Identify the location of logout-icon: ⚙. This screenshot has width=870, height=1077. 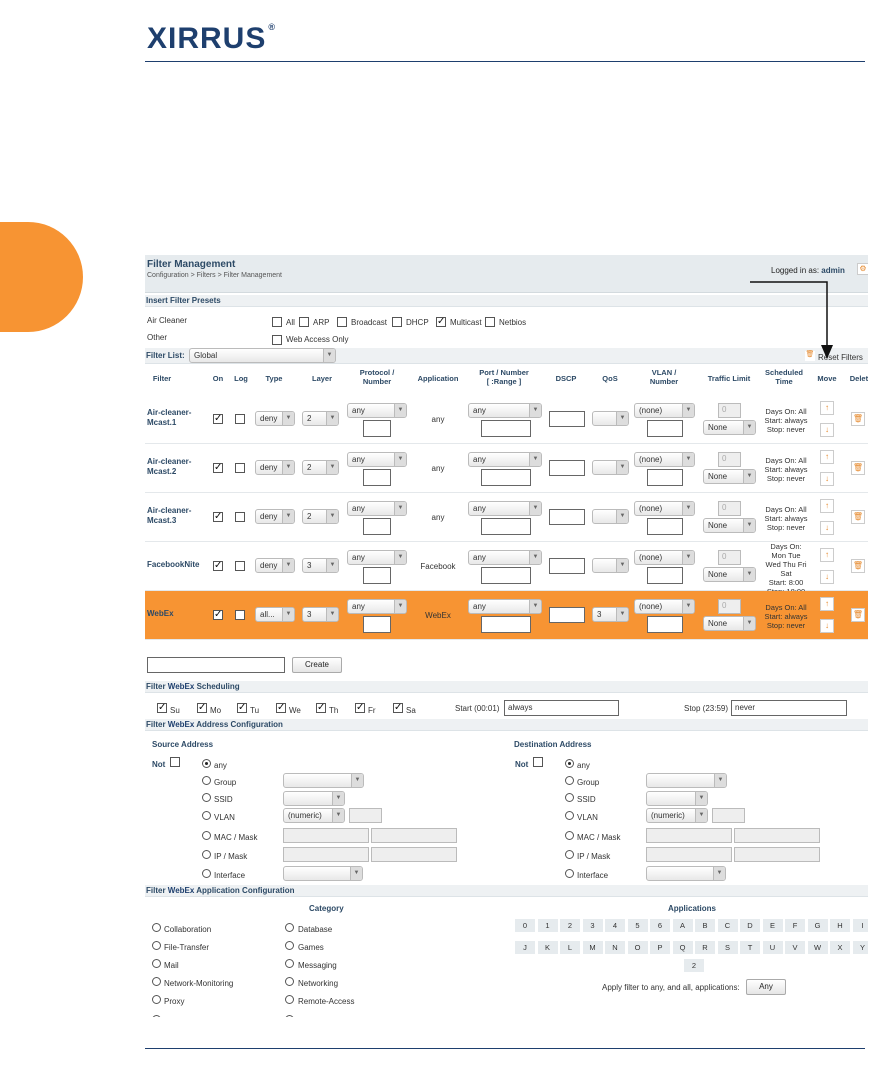
(862, 269).